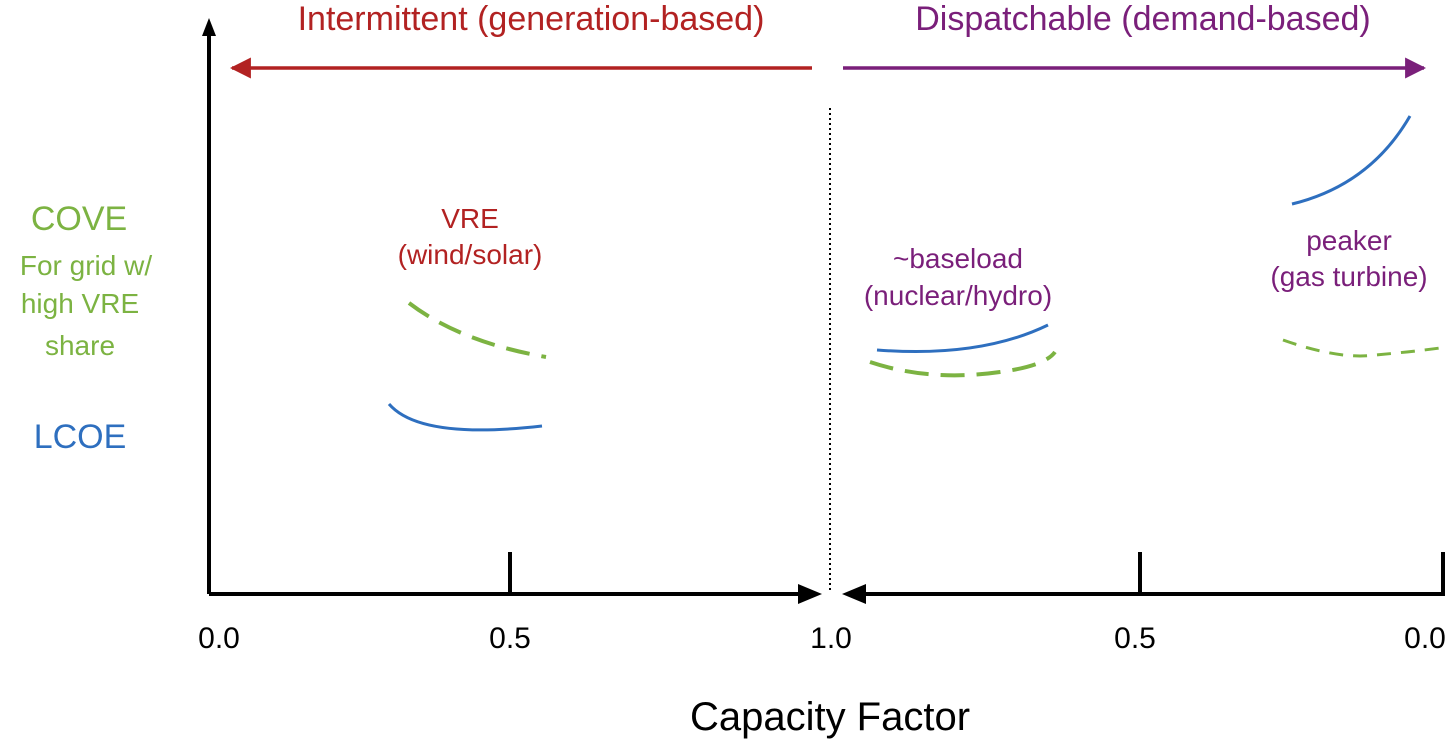 The image size is (1456, 740). What do you see at coordinates (1361, 348) in the screenshot?
I see `peaker-cove-curve` at bounding box center [1361, 348].